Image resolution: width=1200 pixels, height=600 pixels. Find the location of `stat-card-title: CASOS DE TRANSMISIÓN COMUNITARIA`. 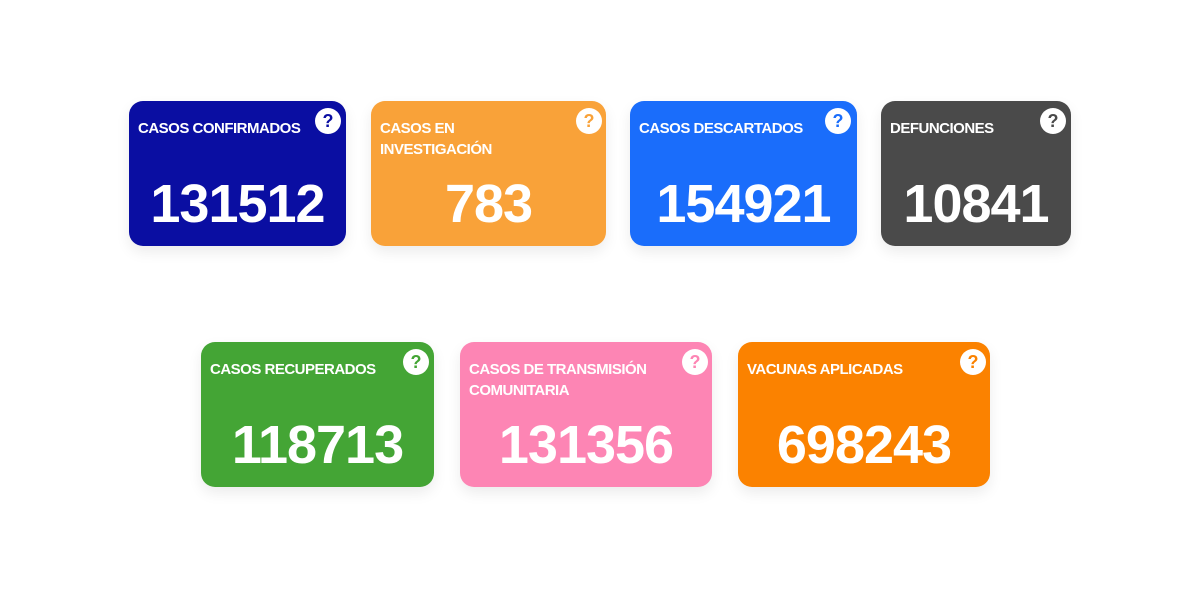

stat-card-title: CASOS DE TRANSMISIÓN COMUNITARIA is located at coordinates (558, 380).